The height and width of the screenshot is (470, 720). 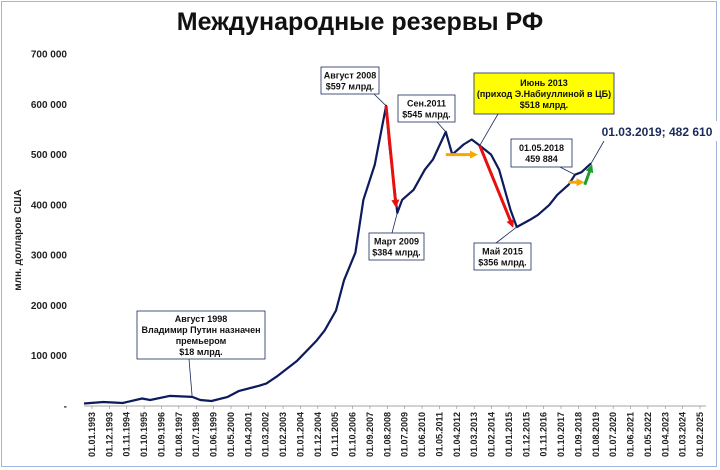 What do you see at coordinates (561, 434) in the screenshot?
I see `x-tick-label: 01.10.2017` at bounding box center [561, 434].